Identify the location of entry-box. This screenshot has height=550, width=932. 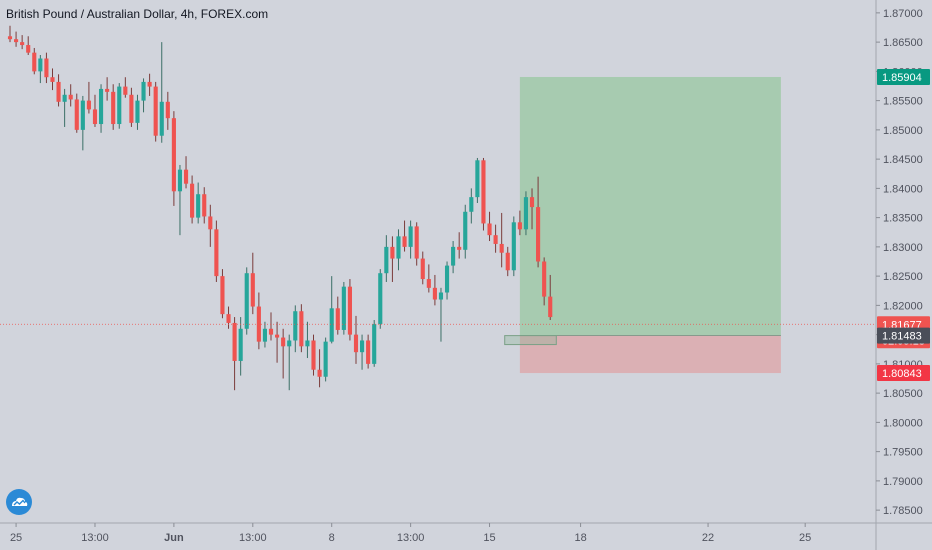
(530, 340).